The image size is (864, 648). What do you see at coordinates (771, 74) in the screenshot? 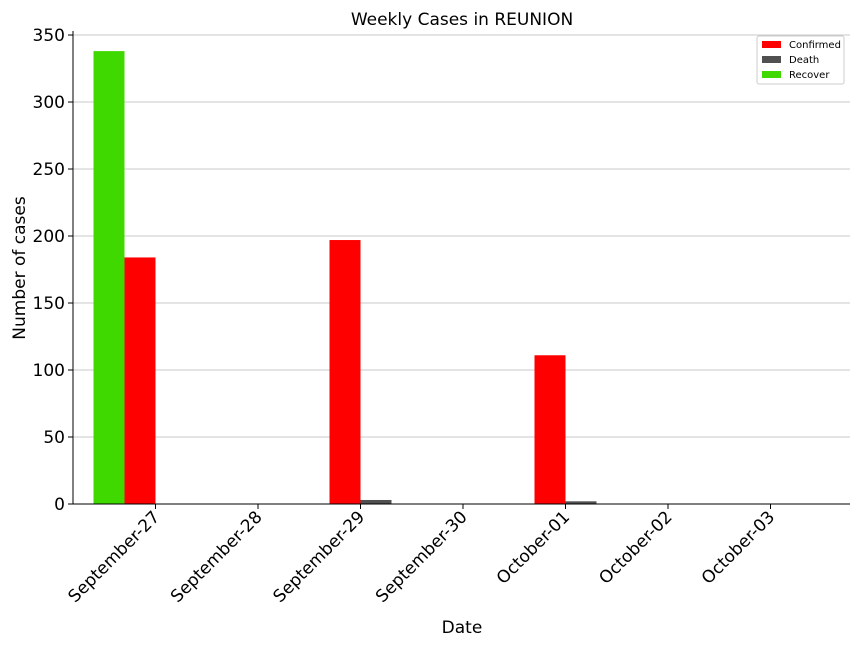
I see `legend-swatch-recover` at bounding box center [771, 74].